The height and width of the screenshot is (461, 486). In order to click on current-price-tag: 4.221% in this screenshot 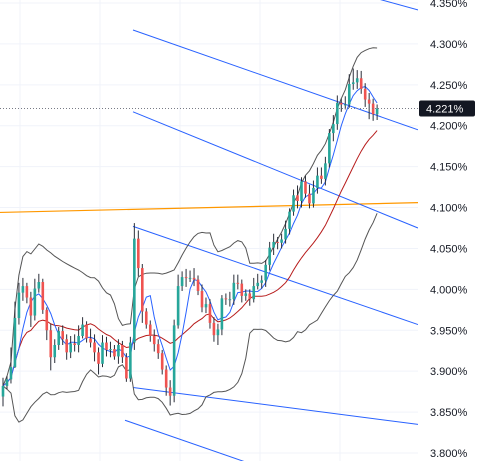, I will do `click(447, 108)`.